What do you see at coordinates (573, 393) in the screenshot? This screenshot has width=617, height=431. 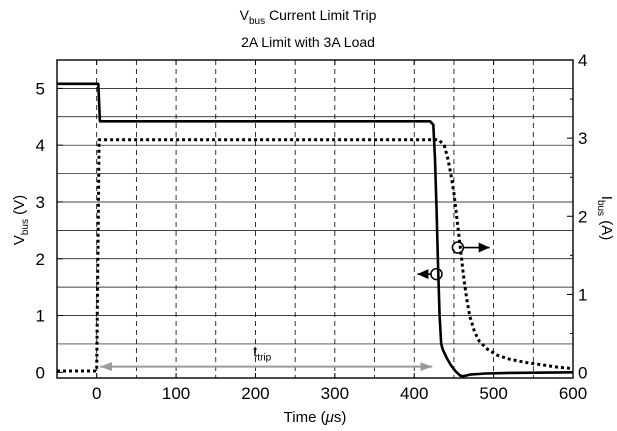 I see `x-tick-label: 600` at bounding box center [573, 393].